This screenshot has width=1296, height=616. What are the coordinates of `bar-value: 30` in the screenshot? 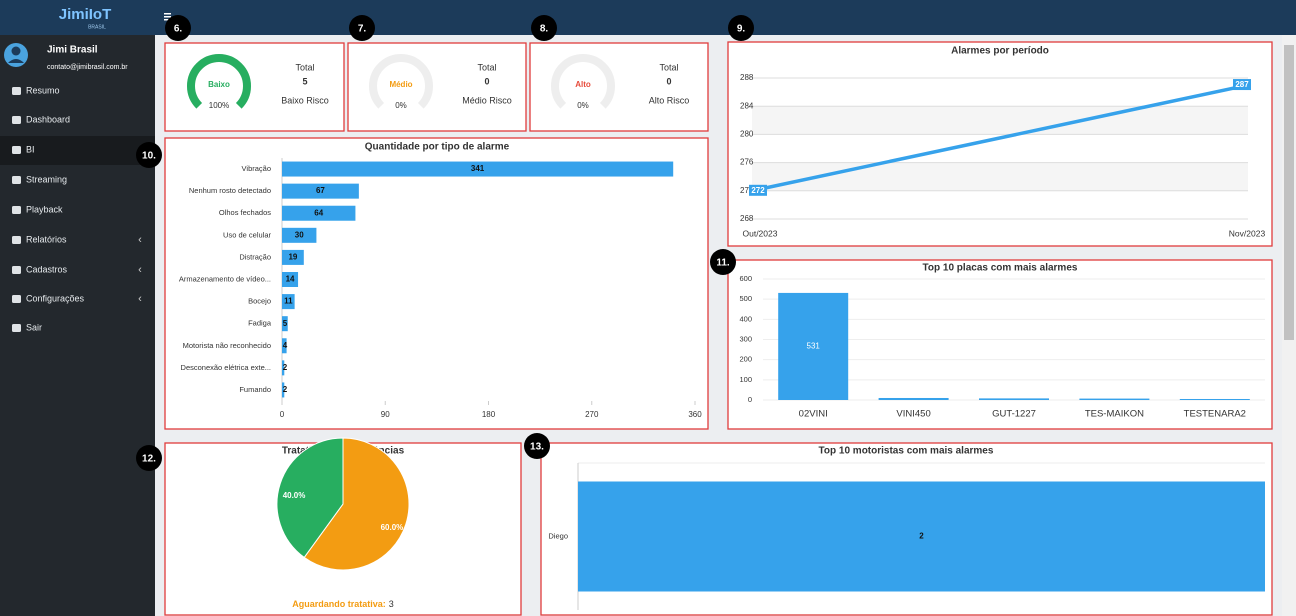 It's located at (299, 234).